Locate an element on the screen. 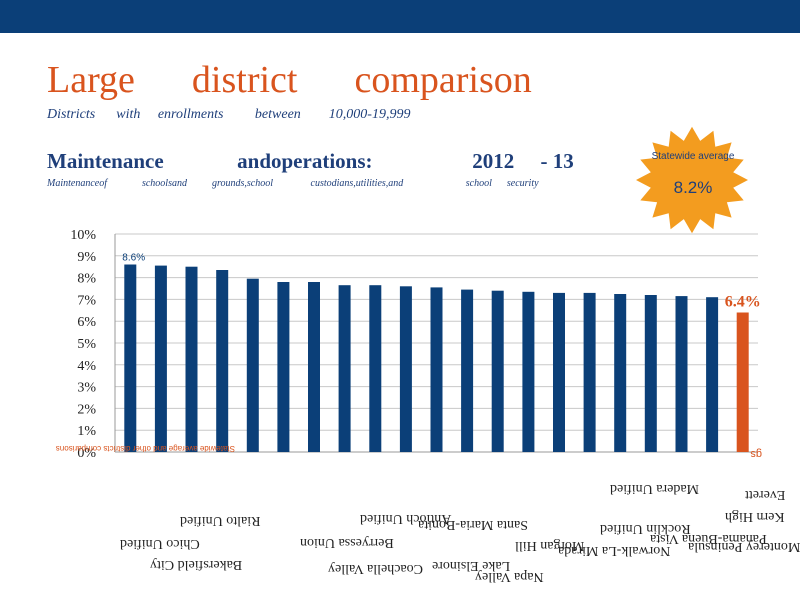 This screenshot has height=600, width=800. mirrored-category-label: Everett is located at coordinates (765, 494).